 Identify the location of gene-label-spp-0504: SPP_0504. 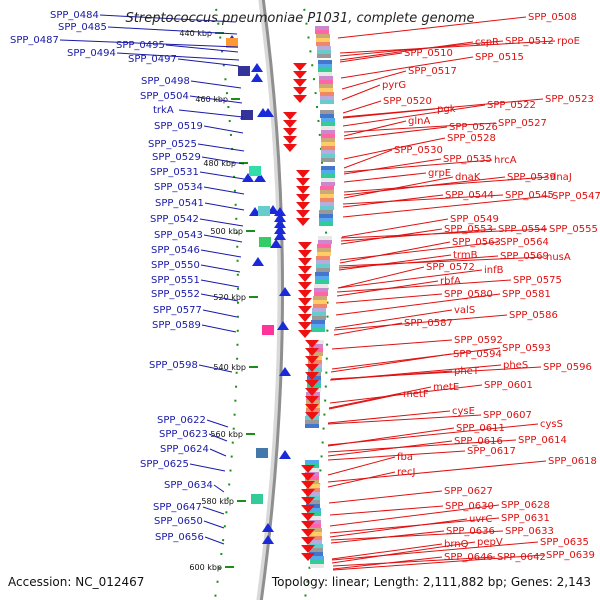
(164, 96).